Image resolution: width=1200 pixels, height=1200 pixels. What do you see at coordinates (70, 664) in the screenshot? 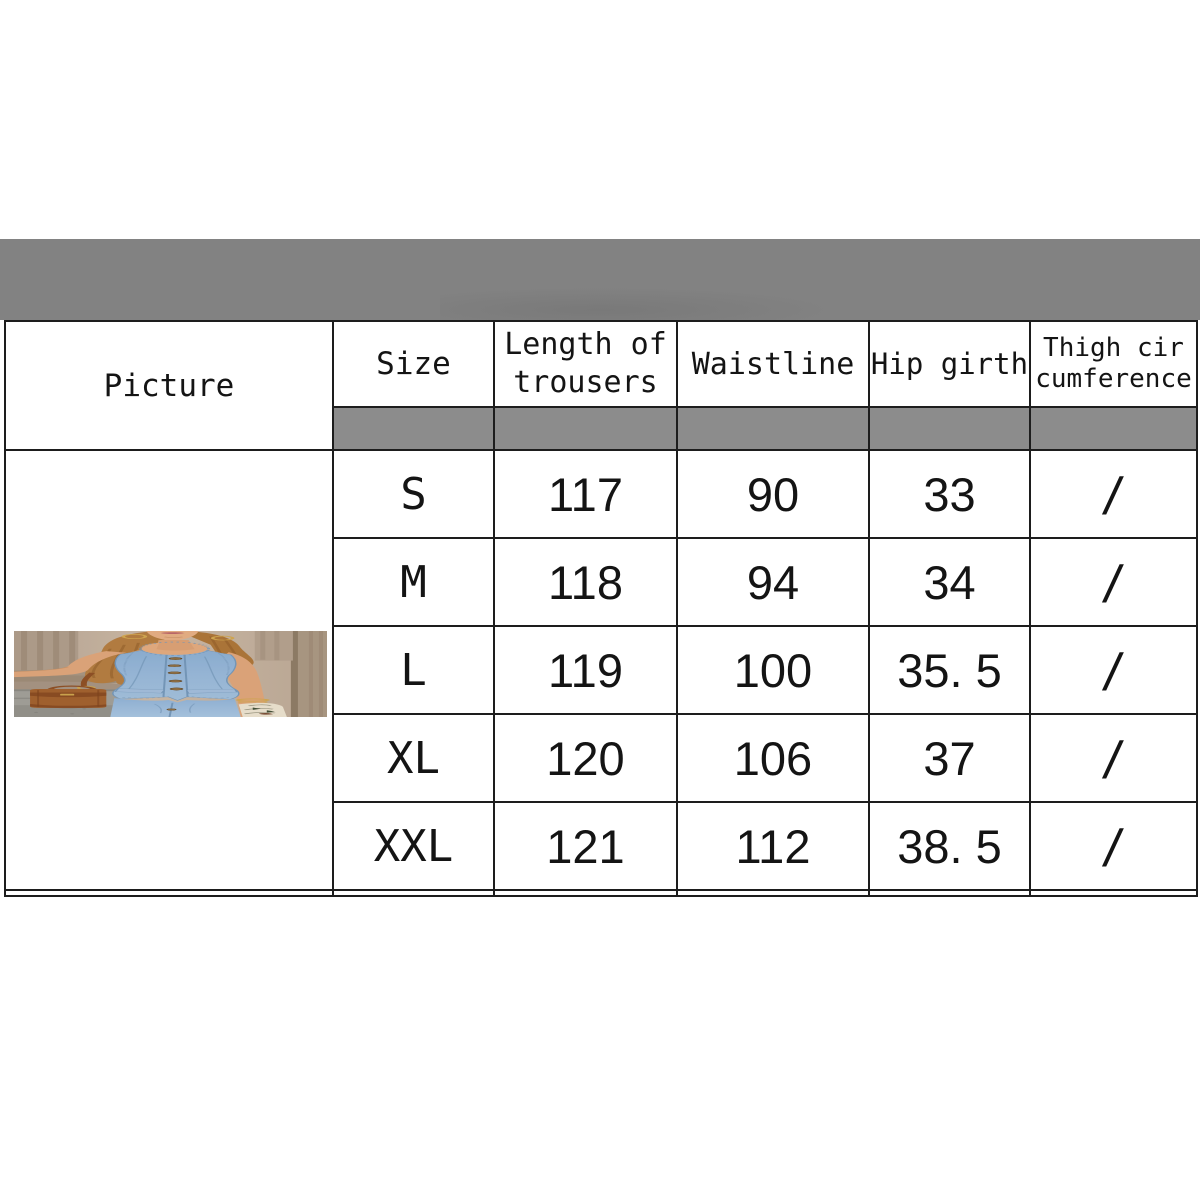
I see `model-left-arm` at bounding box center [70, 664].